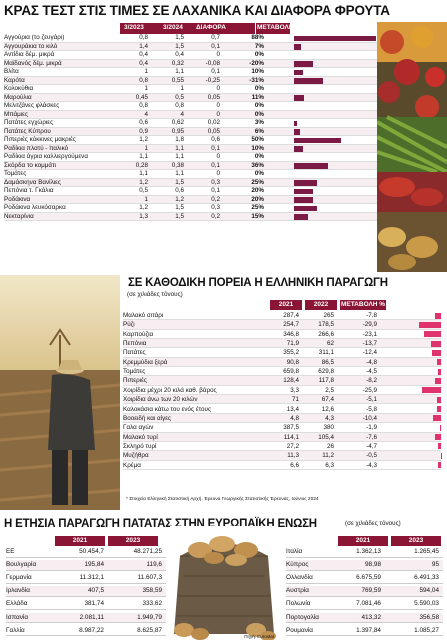  What do you see at coordinates (327, 362) in the screenshot?
I see `value-2022: 86,5` at bounding box center [327, 362].